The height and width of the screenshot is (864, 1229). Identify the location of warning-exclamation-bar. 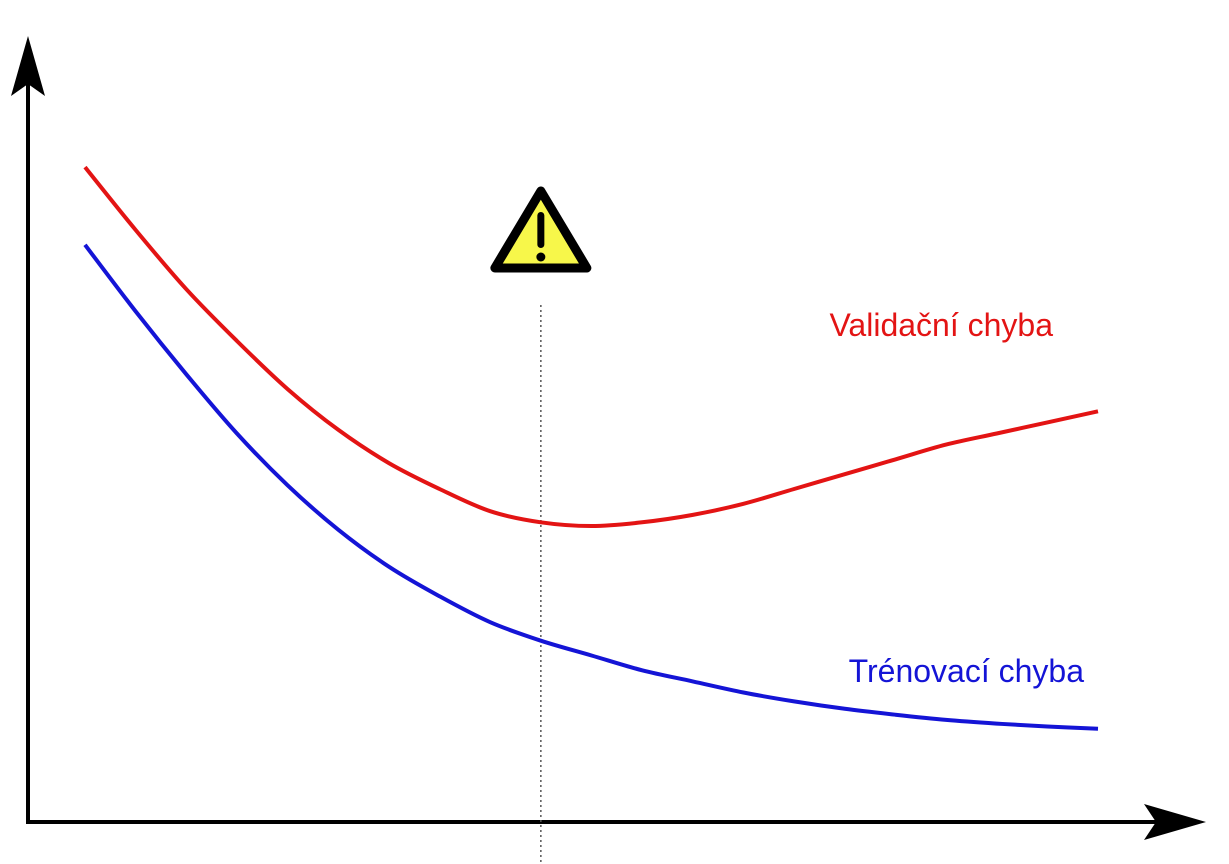
(541, 230).